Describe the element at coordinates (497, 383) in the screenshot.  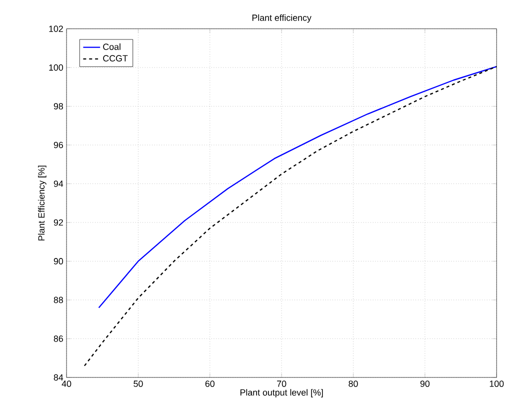
I see `x-tick-label: 100` at that location.